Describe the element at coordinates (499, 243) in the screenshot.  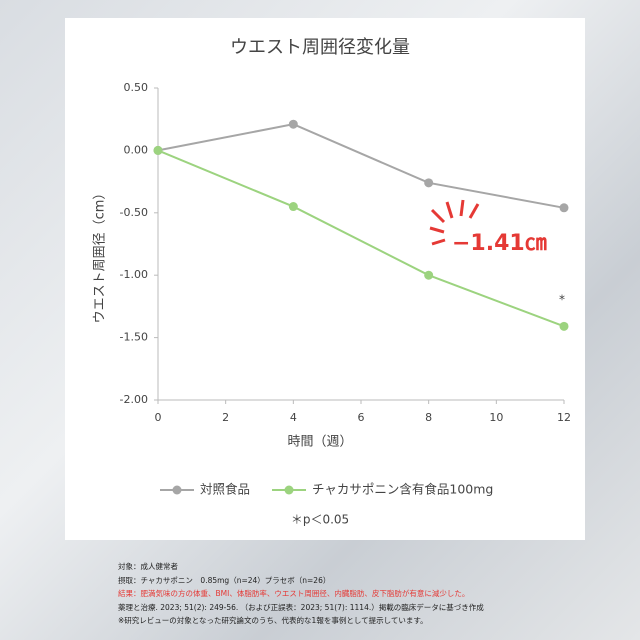
I see `annotation: −1.41㎝` at that location.